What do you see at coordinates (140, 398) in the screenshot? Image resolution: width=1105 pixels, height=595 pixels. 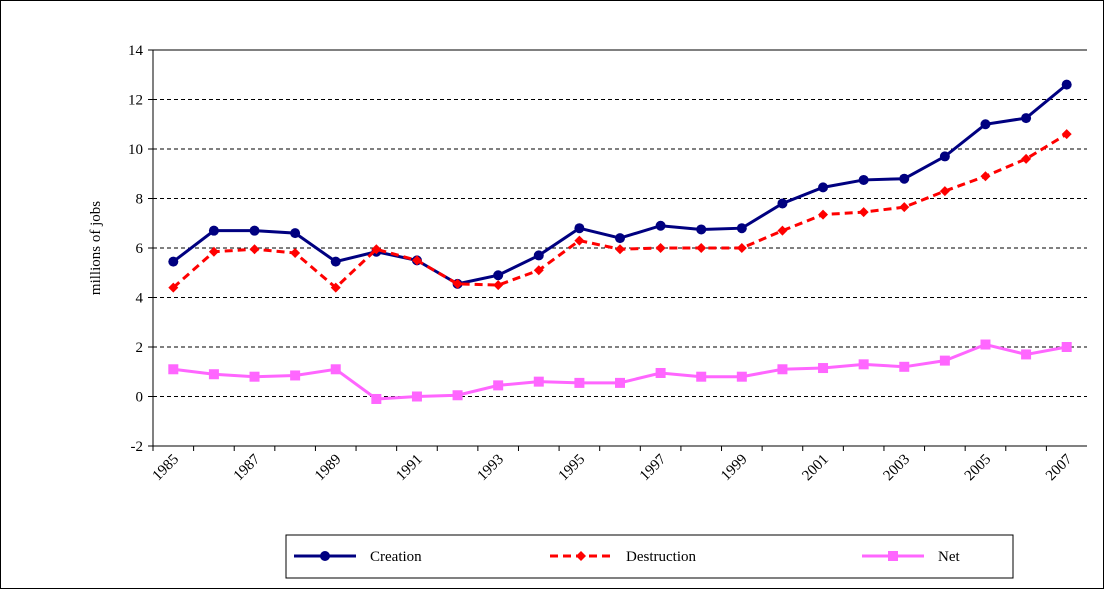 I see `y-tick-label: 0` at bounding box center [140, 398].